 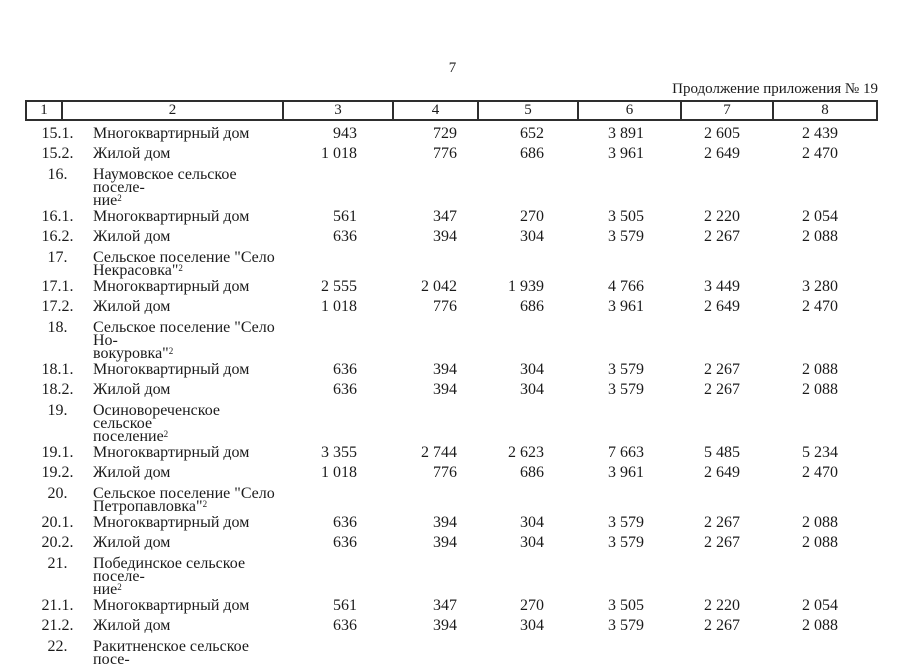 I want to click on section-name-line1: Ракитненское сельское посе-, so click(x=171, y=653).